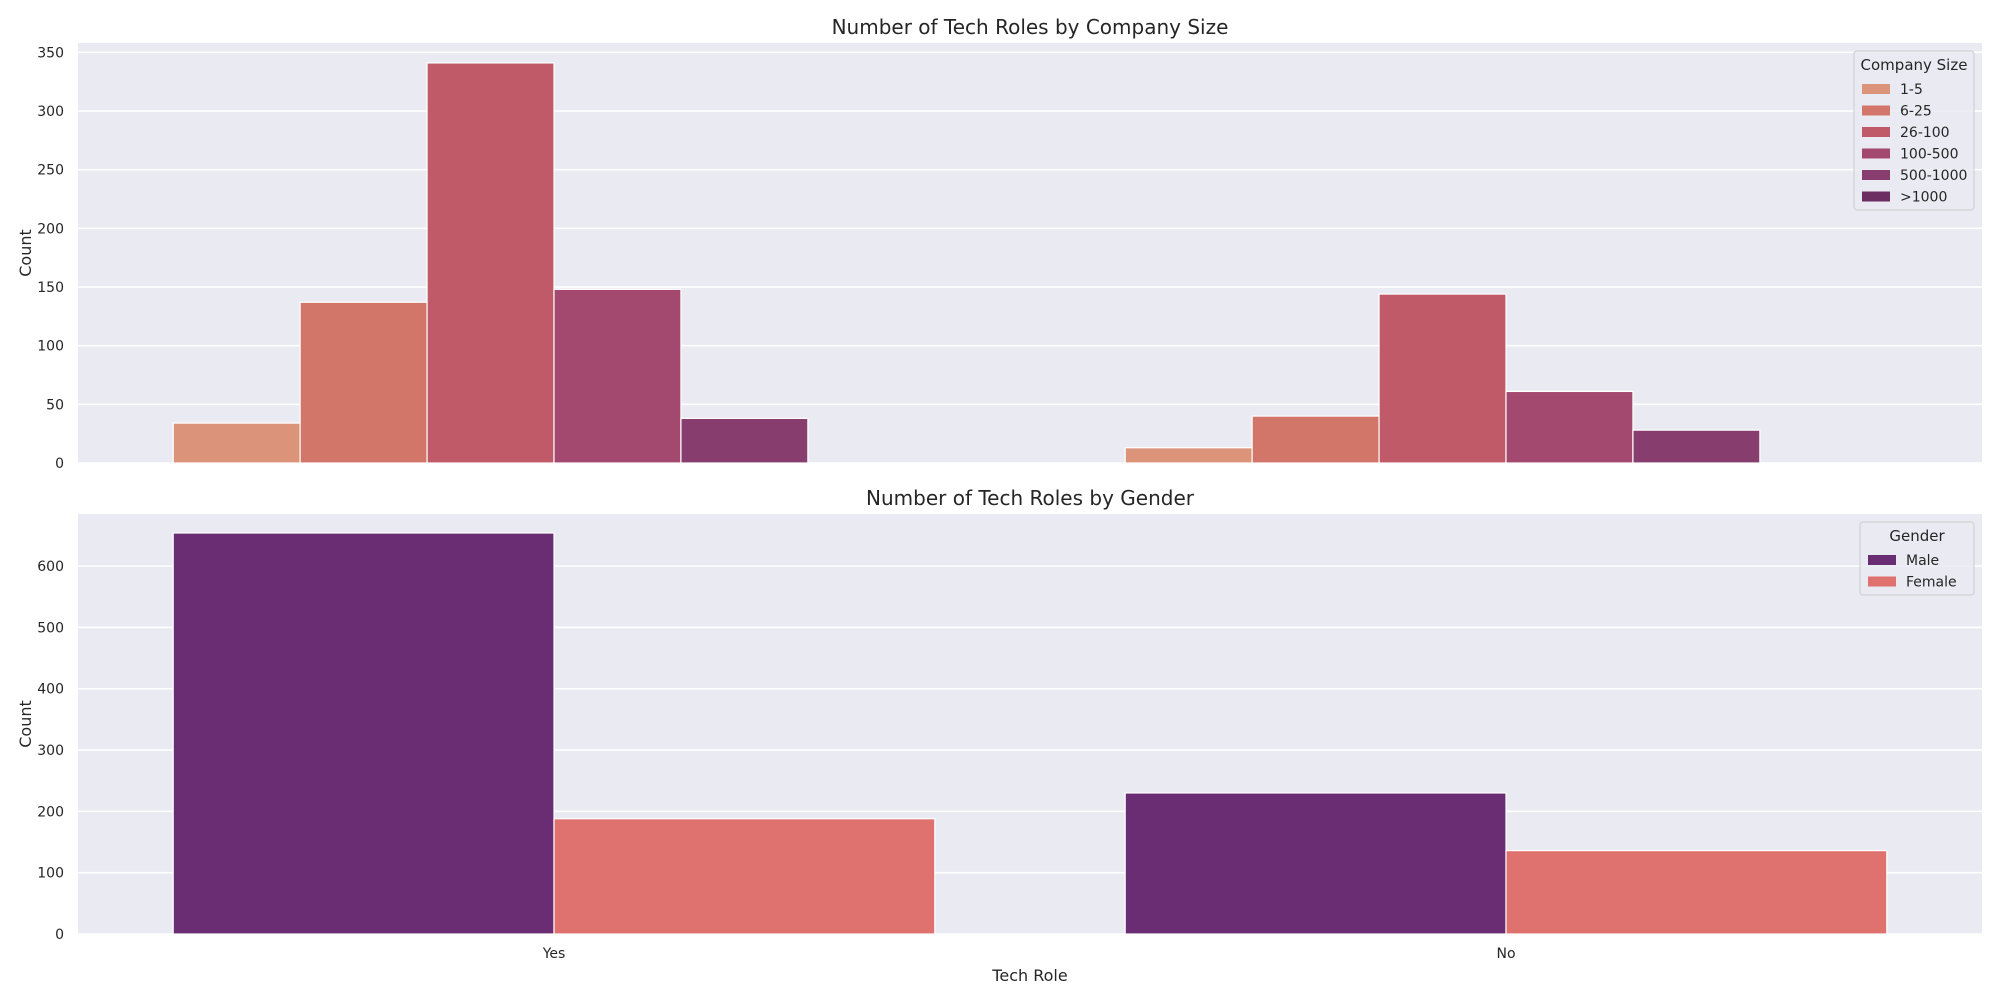 The width and height of the screenshot is (2000, 1000). What do you see at coordinates (1917, 536) in the screenshot?
I see `legend-title: Gender` at bounding box center [1917, 536].